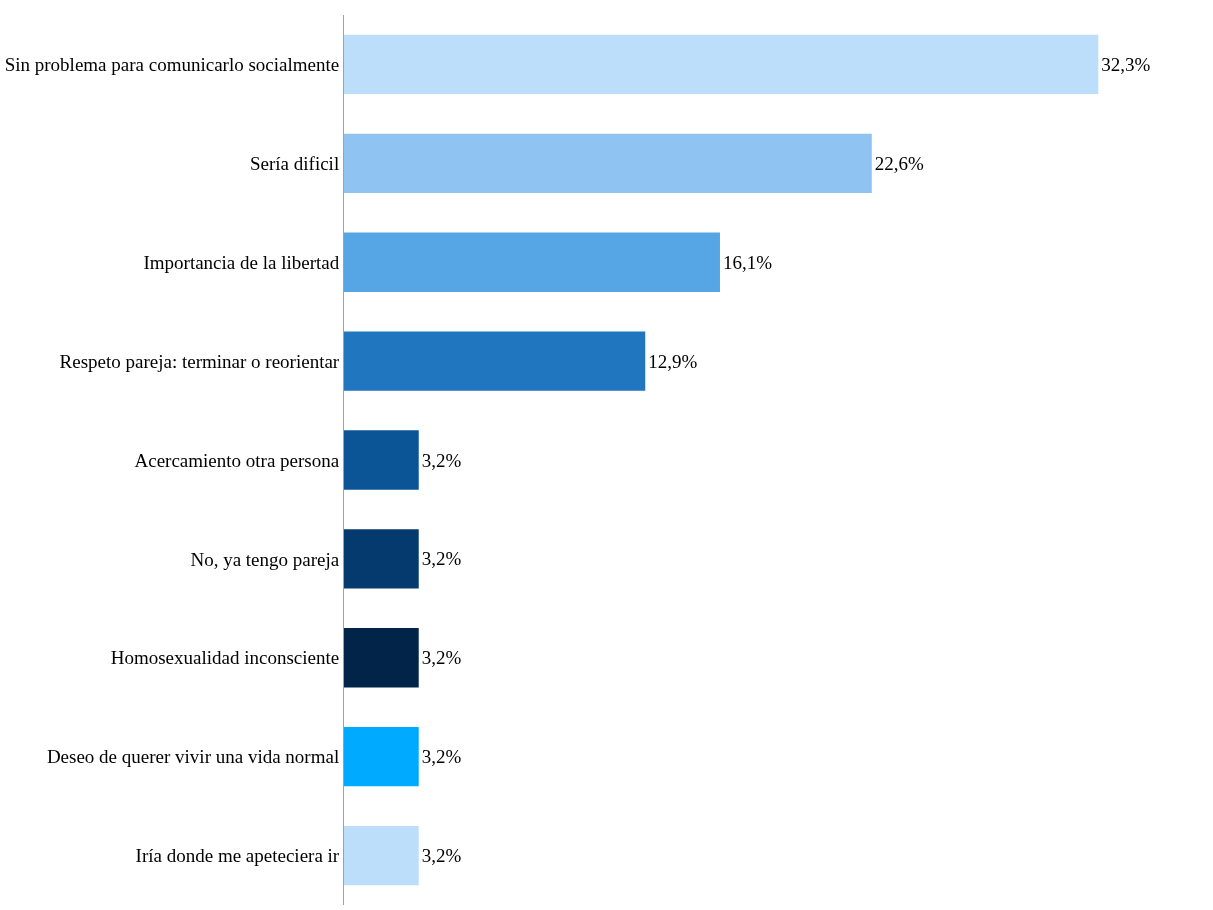 This screenshot has height=910, width=1213. I want to click on data-label: 12,9%, so click(673, 361).